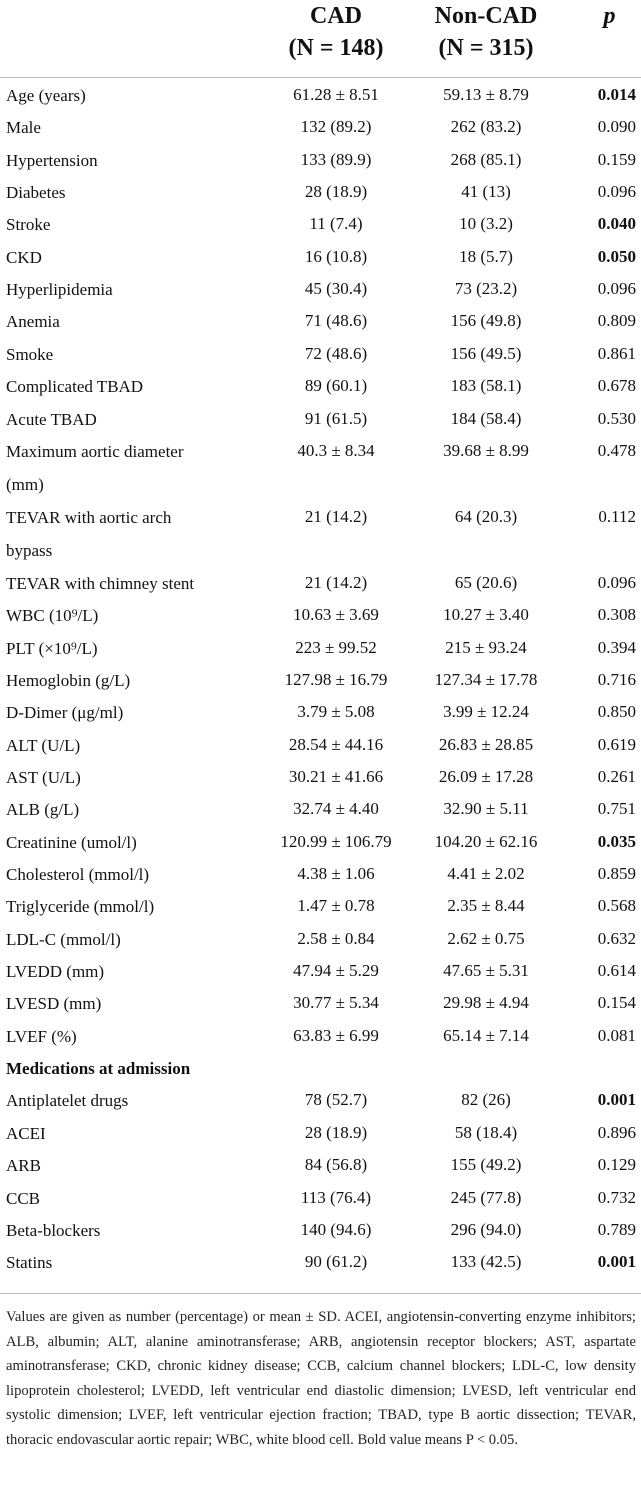  I want to click on row-label: PLT (×10⁹/L), so click(52, 648).